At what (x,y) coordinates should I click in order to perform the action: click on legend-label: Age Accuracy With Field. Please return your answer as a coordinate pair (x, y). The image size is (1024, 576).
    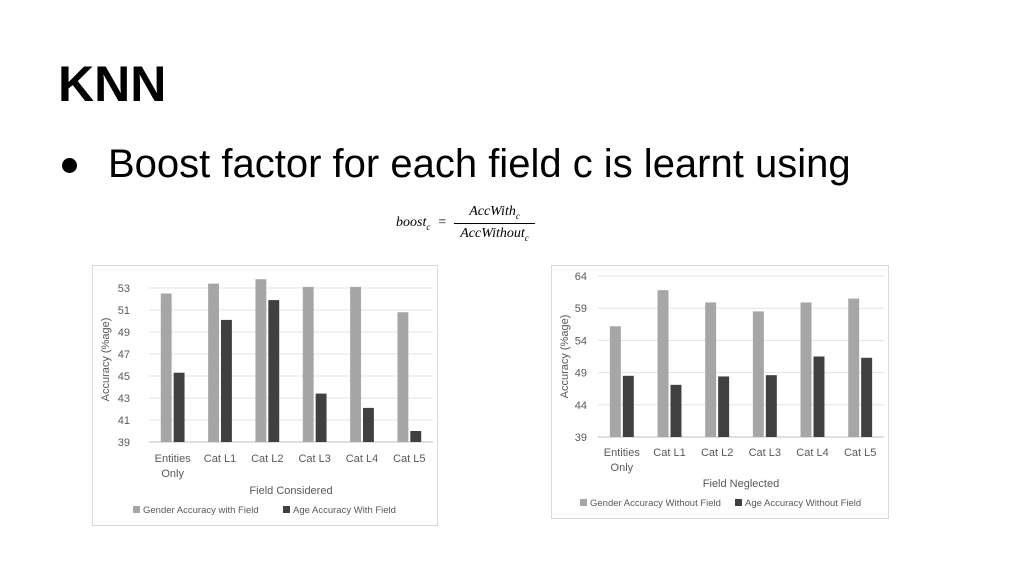
    Looking at the image, I should click on (344, 510).